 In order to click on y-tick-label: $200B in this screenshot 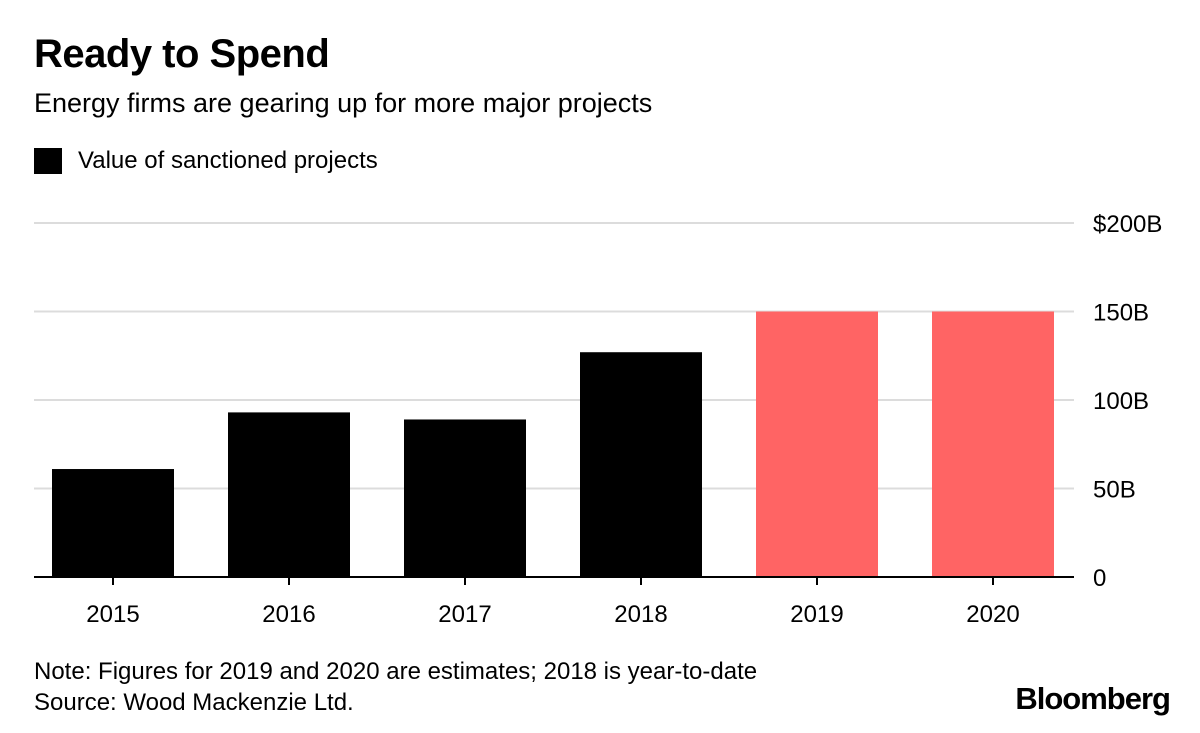, I will do `click(1127, 224)`.